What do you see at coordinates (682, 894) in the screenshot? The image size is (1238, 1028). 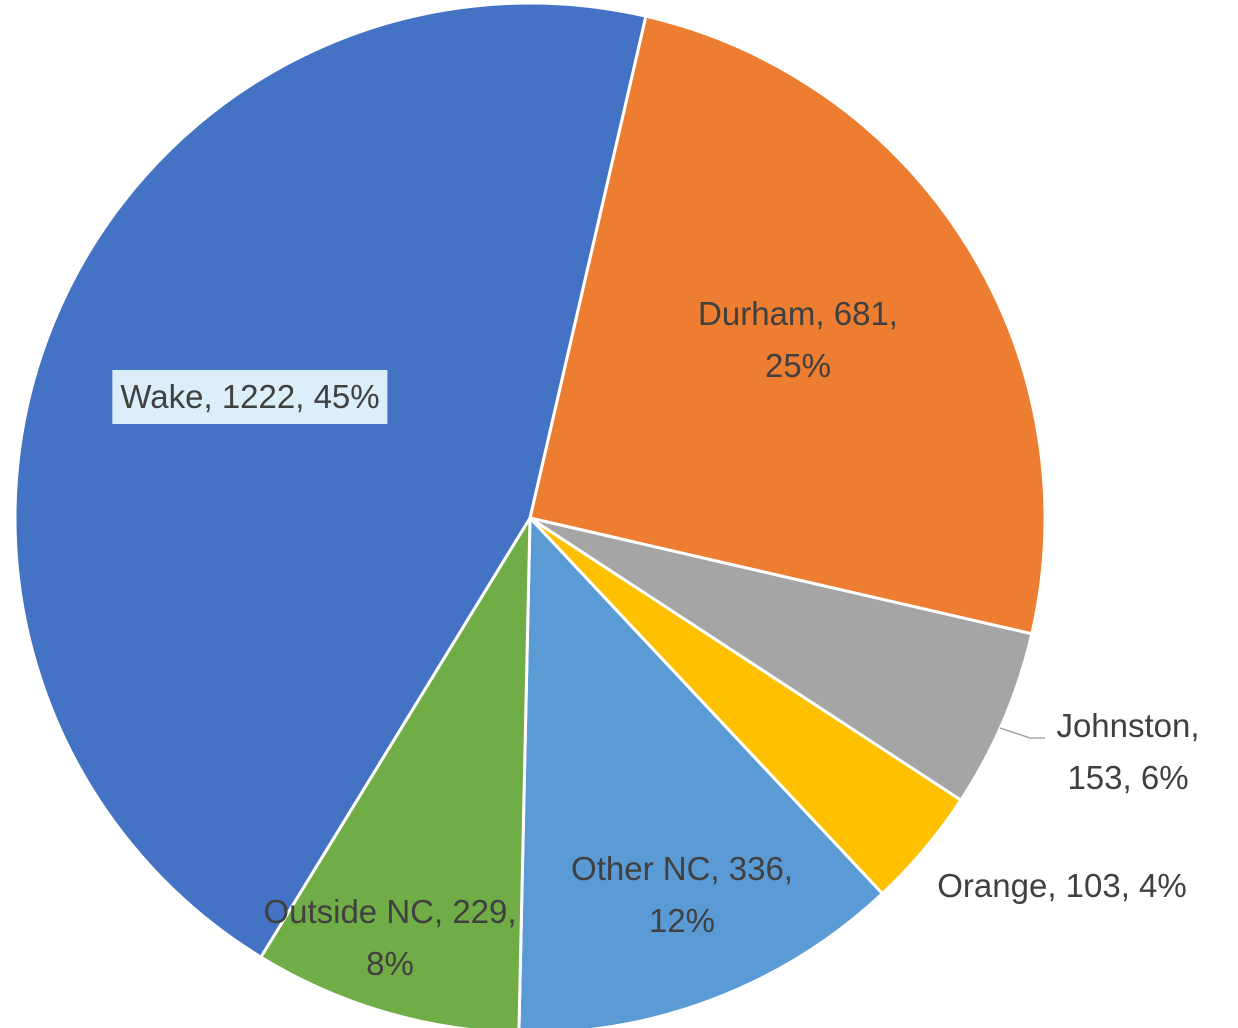 I see `data-label: Other NC, 336, 12%` at bounding box center [682, 894].